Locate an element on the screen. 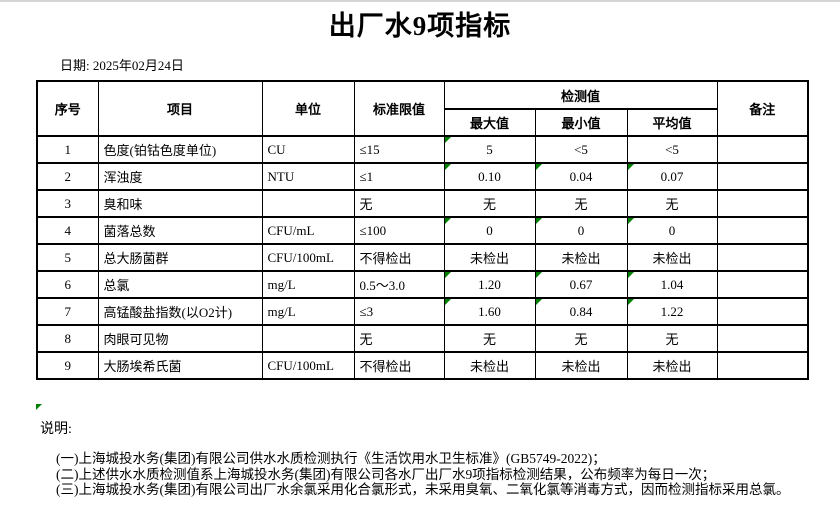 This screenshot has width=840, height=529. notes-label: 说明: is located at coordinates (56, 429).